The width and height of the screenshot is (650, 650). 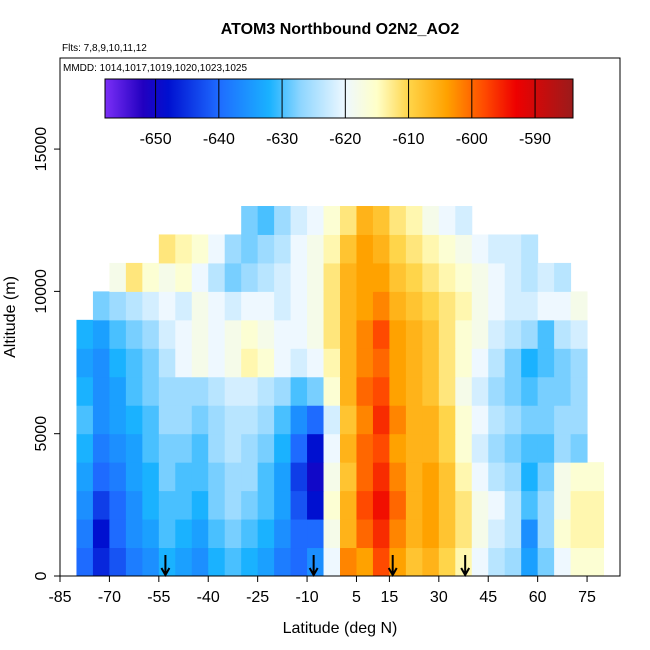 I want to click on y-tick-label: 5000, so click(x=41, y=434).